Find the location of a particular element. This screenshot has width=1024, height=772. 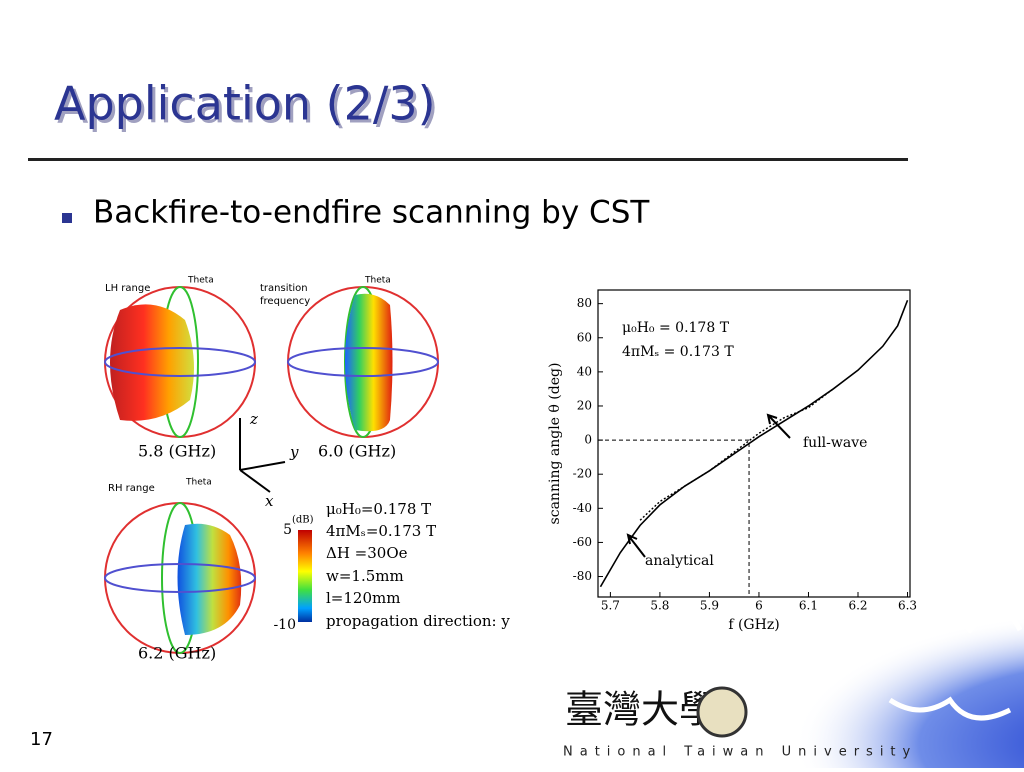

annotation: analytical is located at coordinates (679, 561).